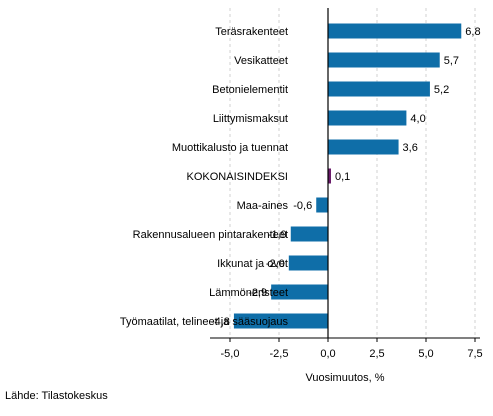  I want to click on category-label: Maa-aines, so click(263, 206).